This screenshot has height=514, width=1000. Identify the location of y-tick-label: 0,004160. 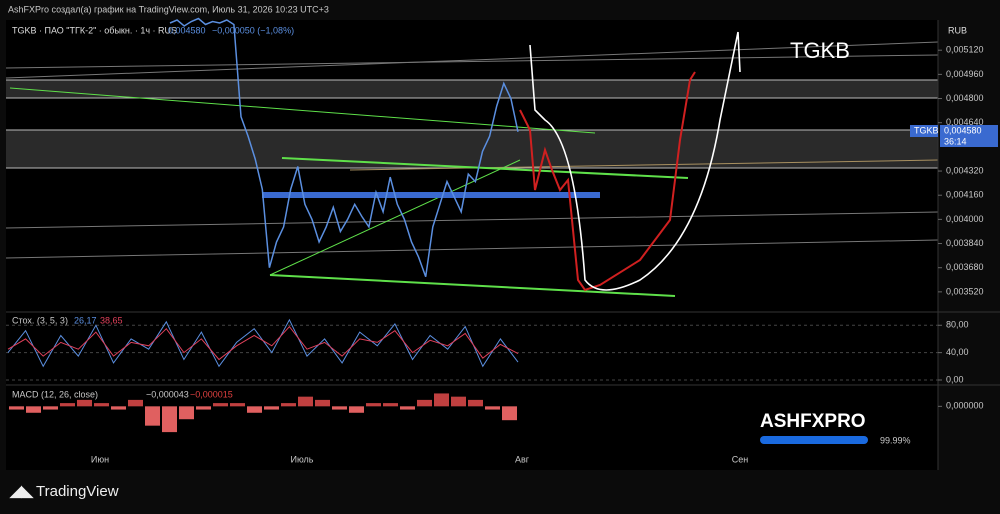
(965, 195).